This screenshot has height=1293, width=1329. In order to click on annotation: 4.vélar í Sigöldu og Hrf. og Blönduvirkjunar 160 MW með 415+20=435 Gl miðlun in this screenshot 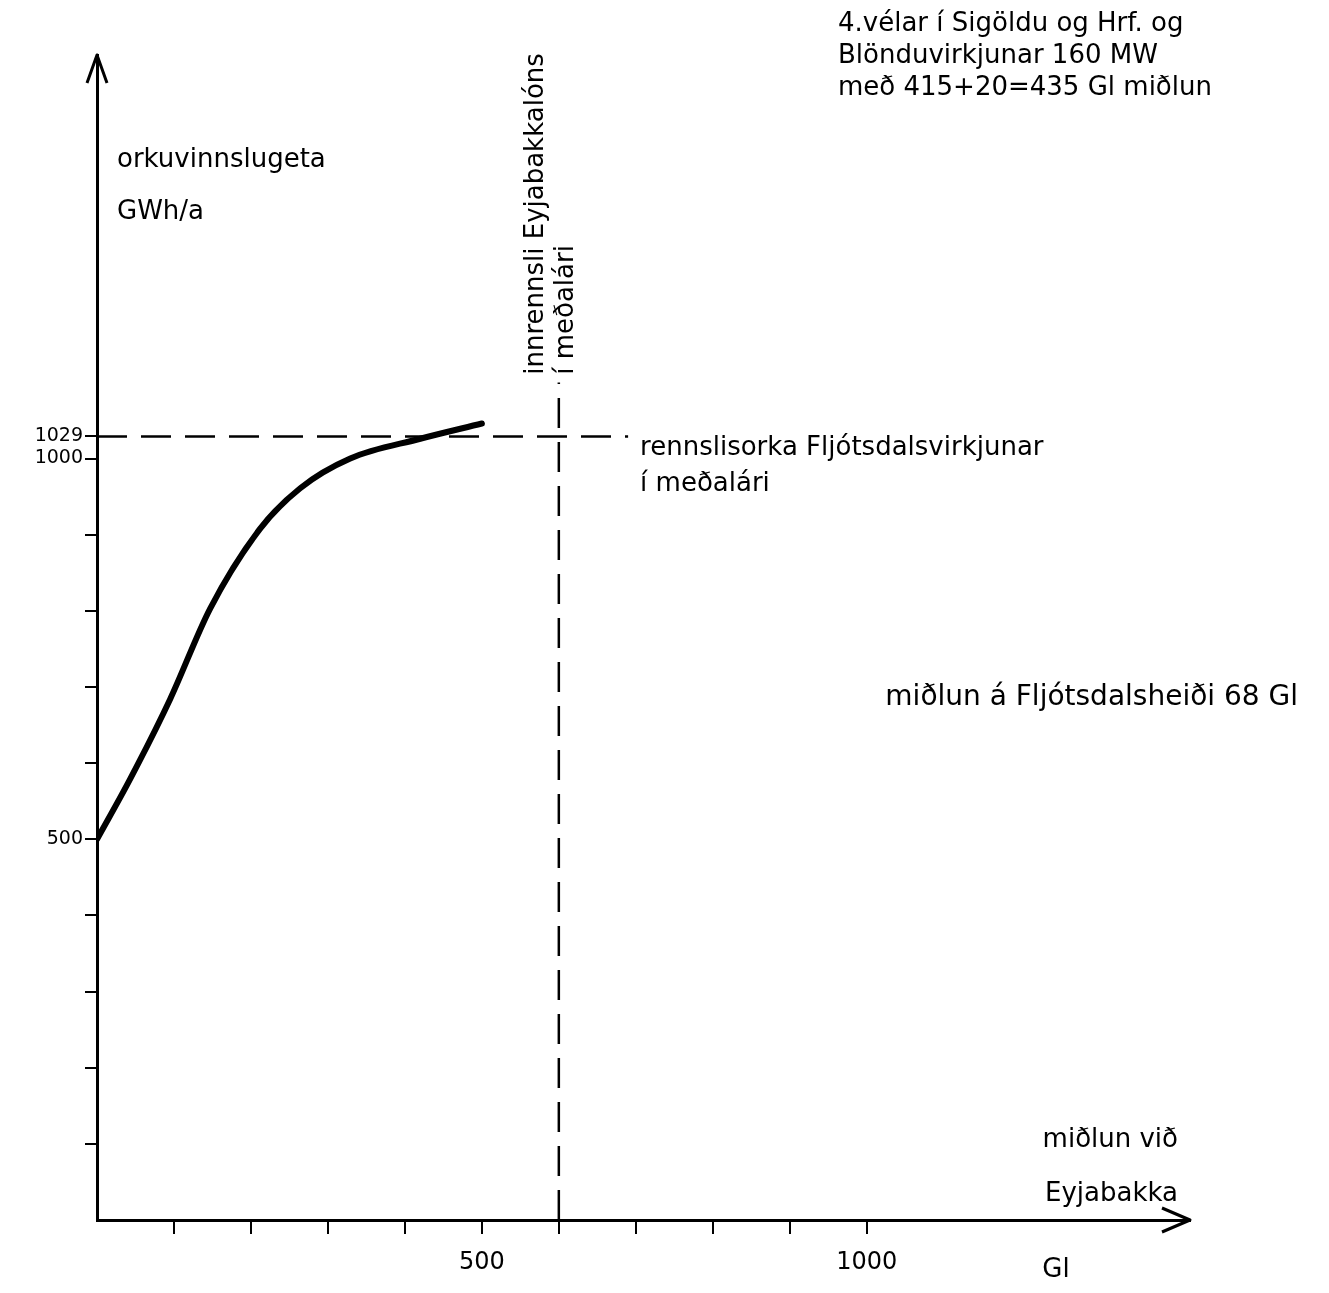, I will do `click(1025, 53)`.